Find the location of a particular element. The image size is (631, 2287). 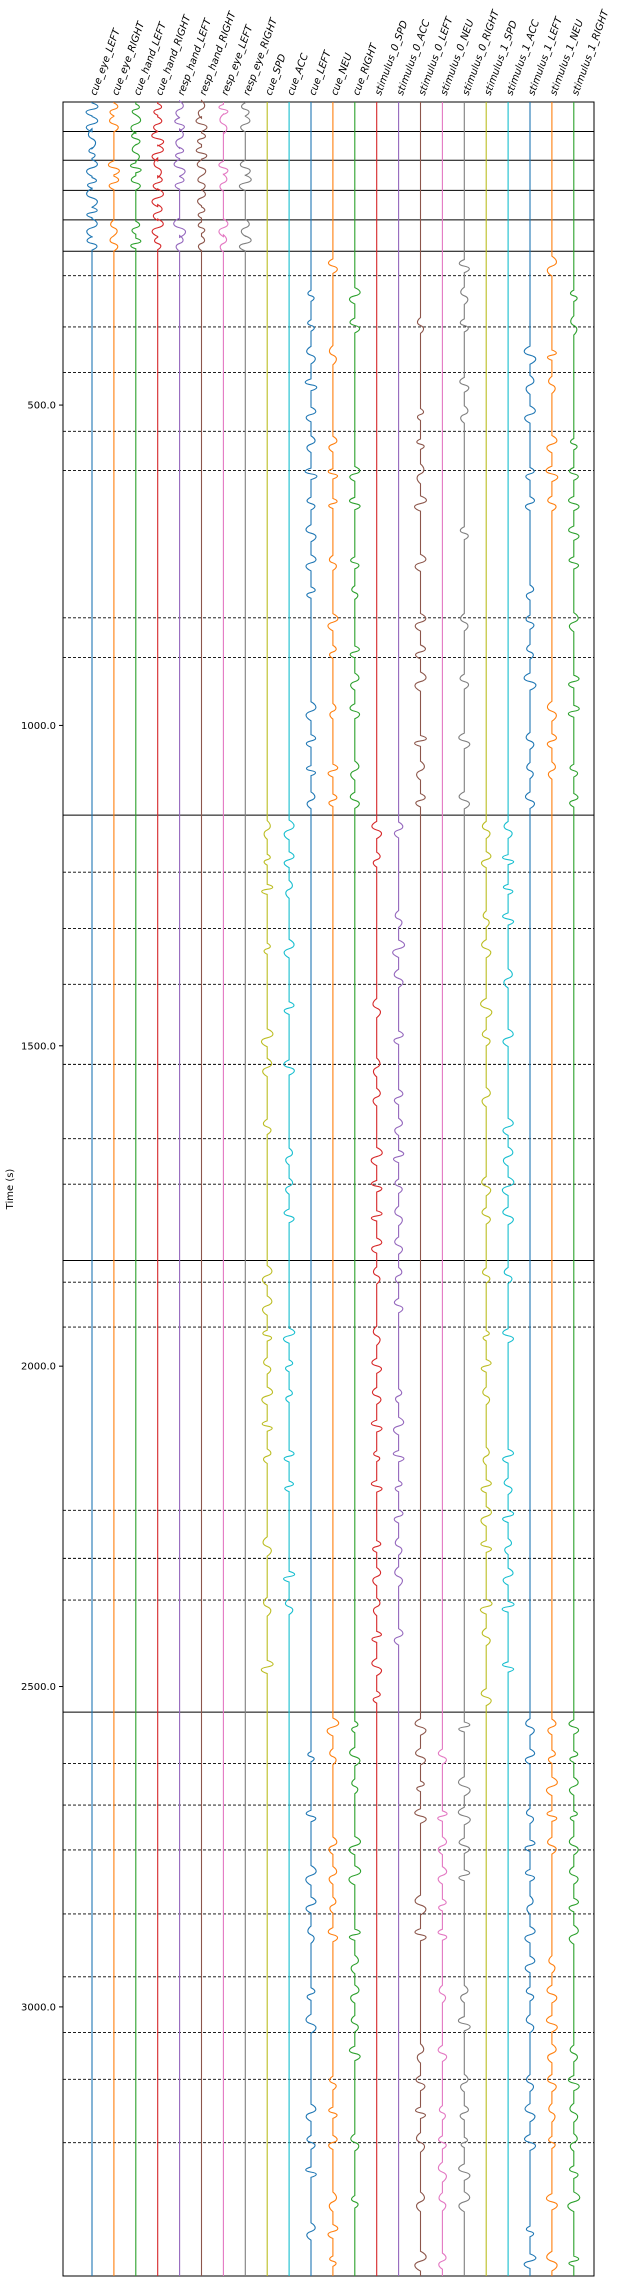

series-trace-stimulus_1_LEFT is located at coordinates (530, 1189).